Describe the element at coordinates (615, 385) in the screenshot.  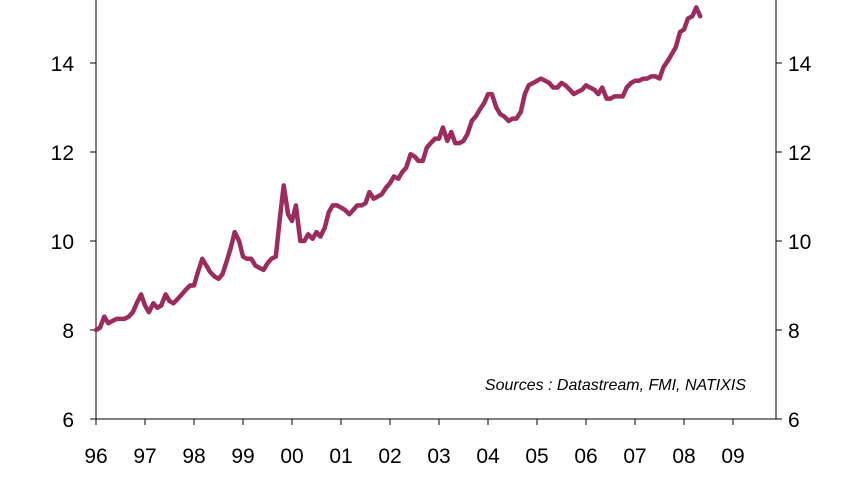
I see `source-annotation: Sources : Datastream, FMI, NATIXIS` at that location.